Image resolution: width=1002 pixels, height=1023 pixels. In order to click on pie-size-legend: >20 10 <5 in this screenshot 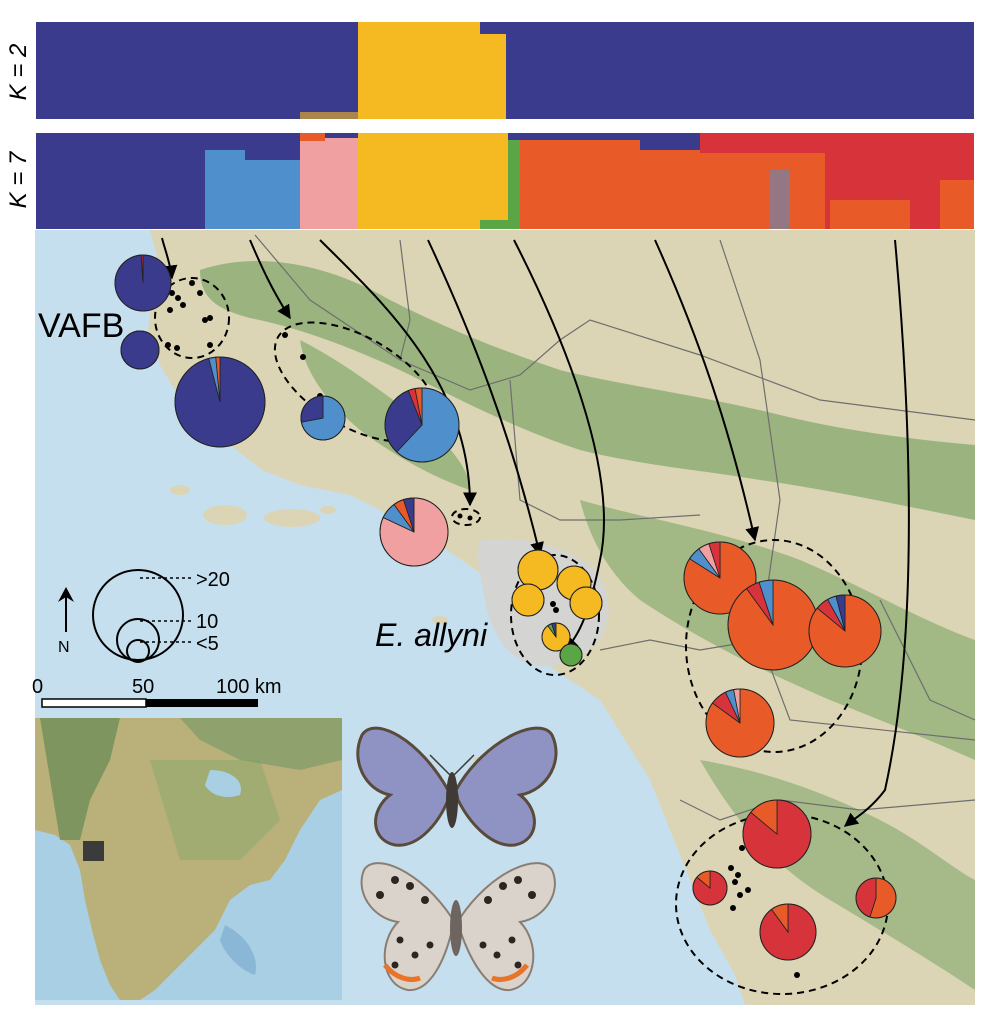, I will do `click(161, 616)`.